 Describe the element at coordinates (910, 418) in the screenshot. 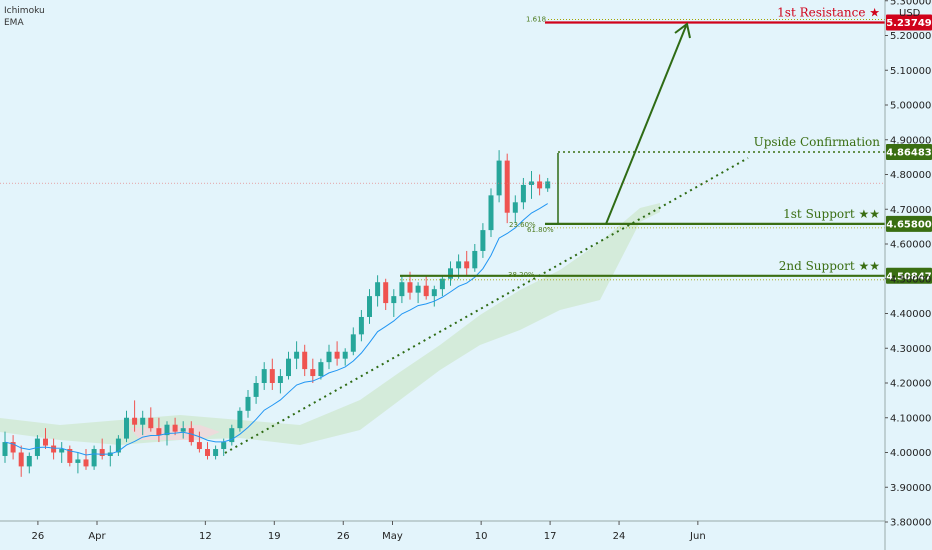

I see `y-tick-label: 4.10000` at that location.